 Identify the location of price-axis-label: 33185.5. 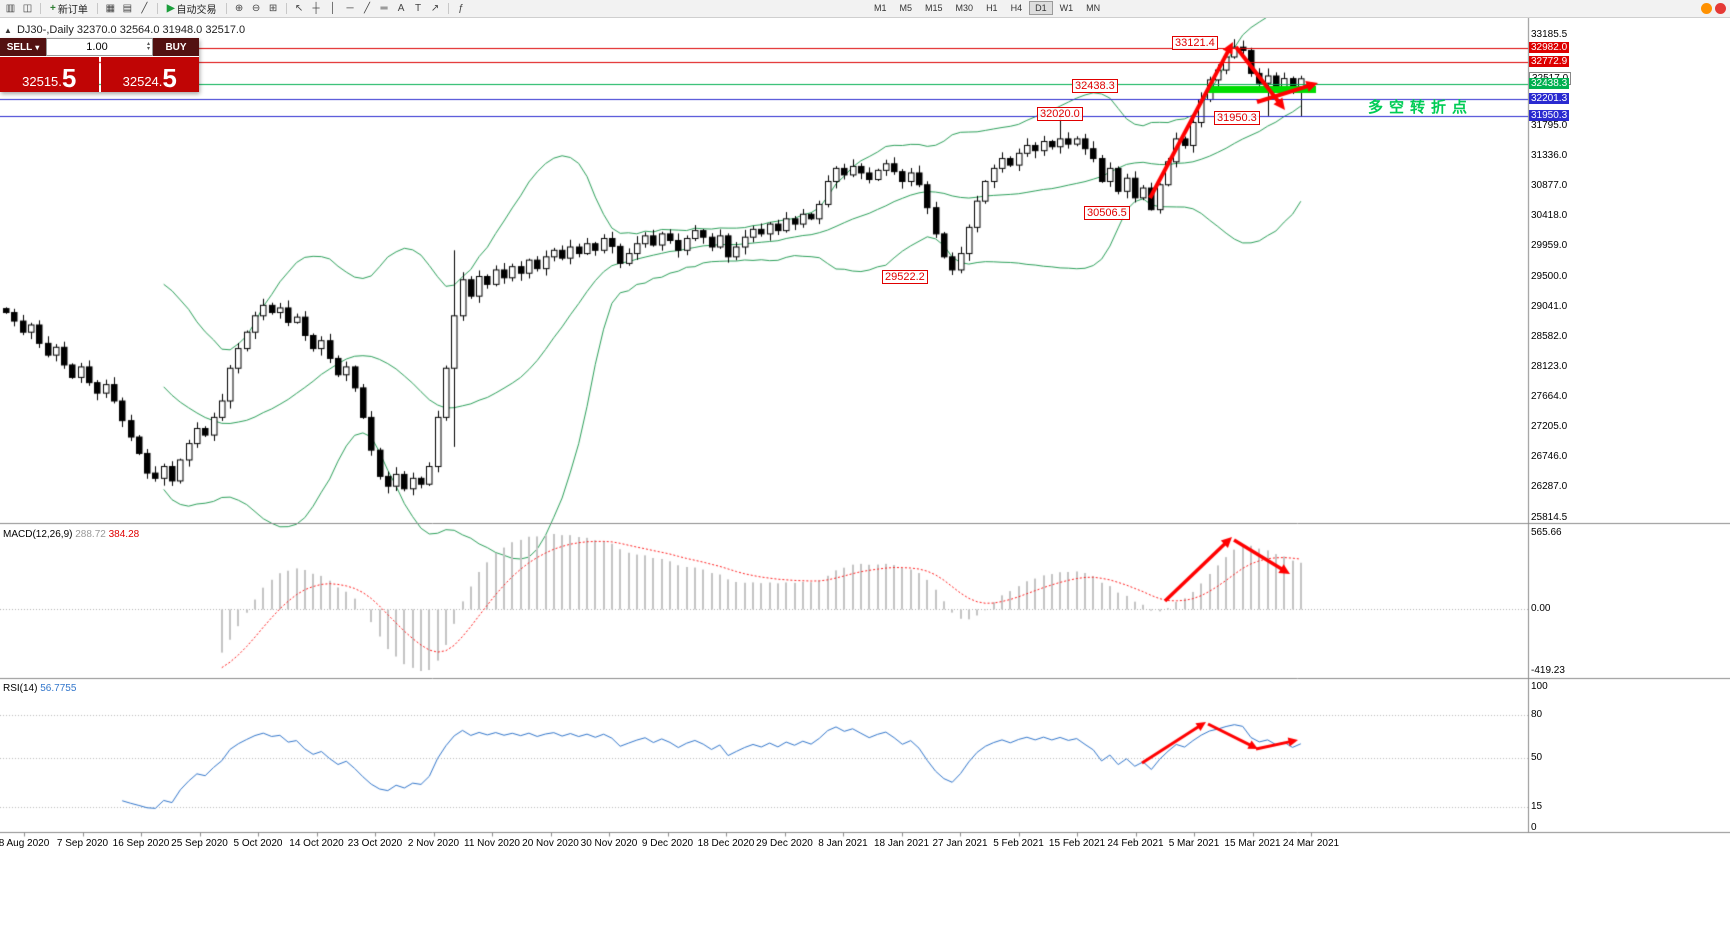
(1549, 34).